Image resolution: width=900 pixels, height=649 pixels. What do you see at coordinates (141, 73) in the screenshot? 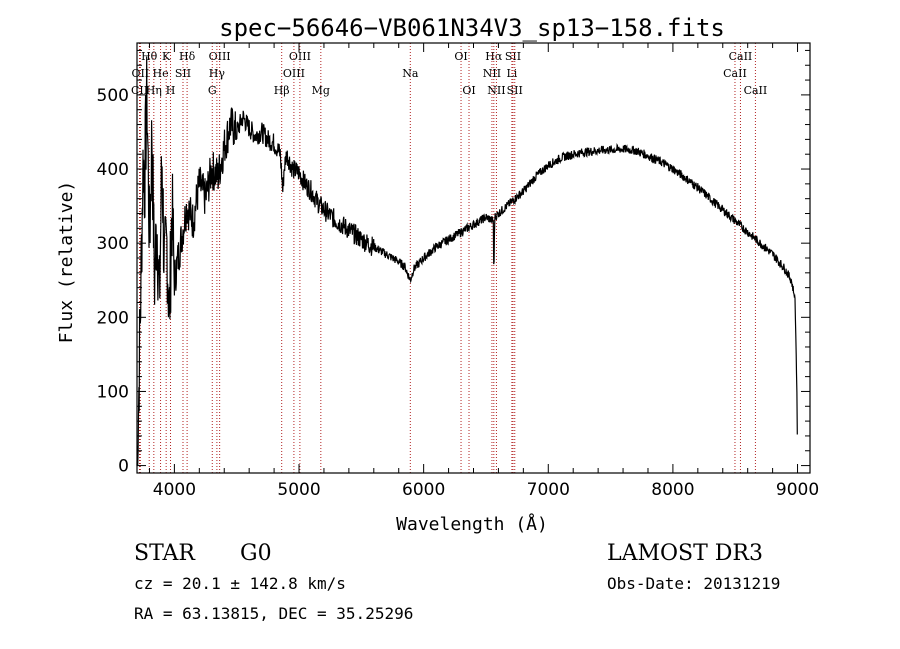
I see `line-label-1: OII` at bounding box center [141, 73].